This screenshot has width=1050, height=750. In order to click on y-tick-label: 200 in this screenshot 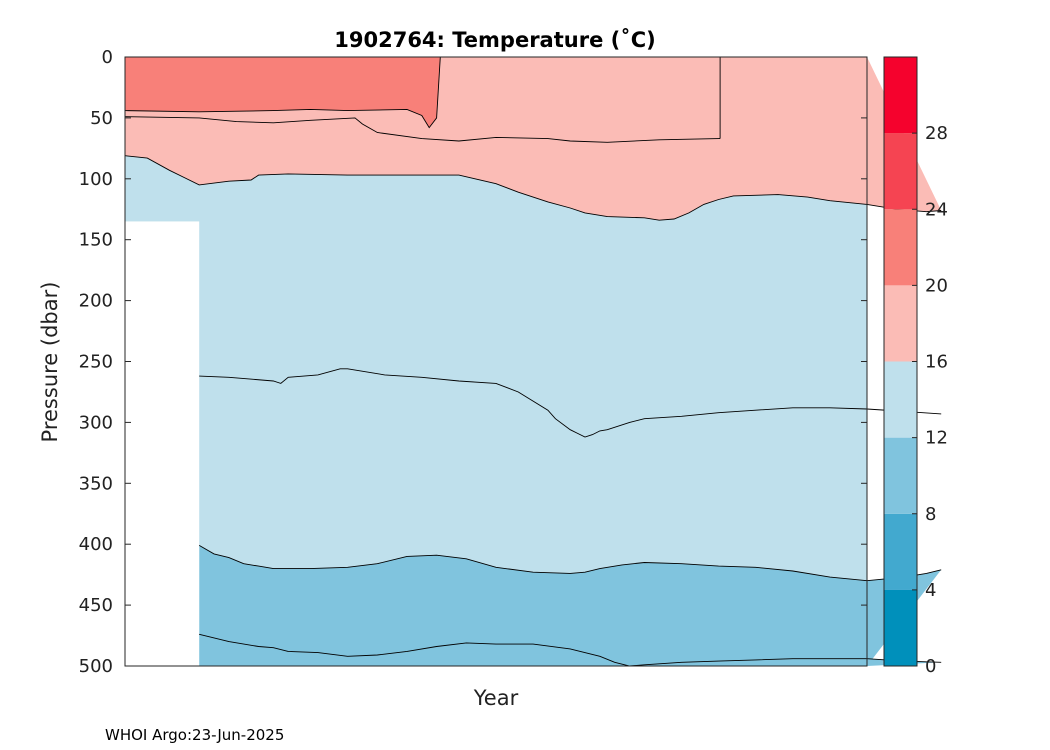, I will do `click(96, 301)`.